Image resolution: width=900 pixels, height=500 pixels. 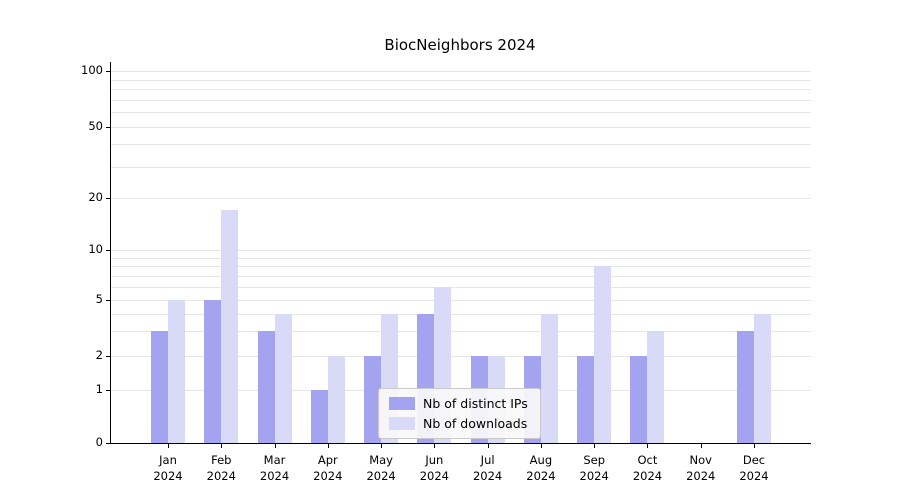 What do you see at coordinates (99, 355) in the screenshot?
I see `y-tick-label: 2` at bounding box center [99, 355].